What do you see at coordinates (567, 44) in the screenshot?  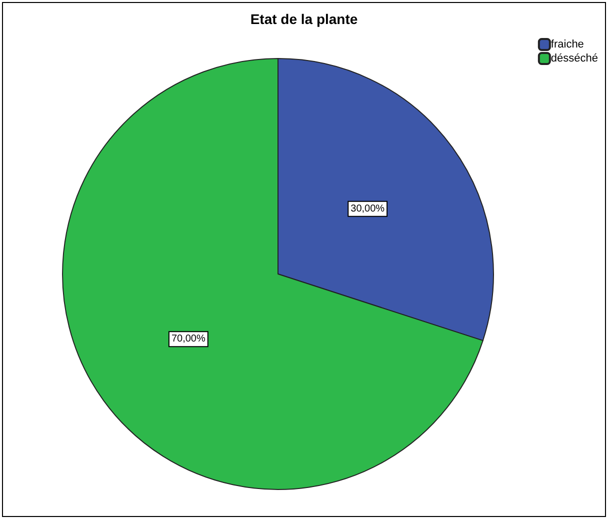 I see `legend-label: fraiche` at bounding box center [567, 44].